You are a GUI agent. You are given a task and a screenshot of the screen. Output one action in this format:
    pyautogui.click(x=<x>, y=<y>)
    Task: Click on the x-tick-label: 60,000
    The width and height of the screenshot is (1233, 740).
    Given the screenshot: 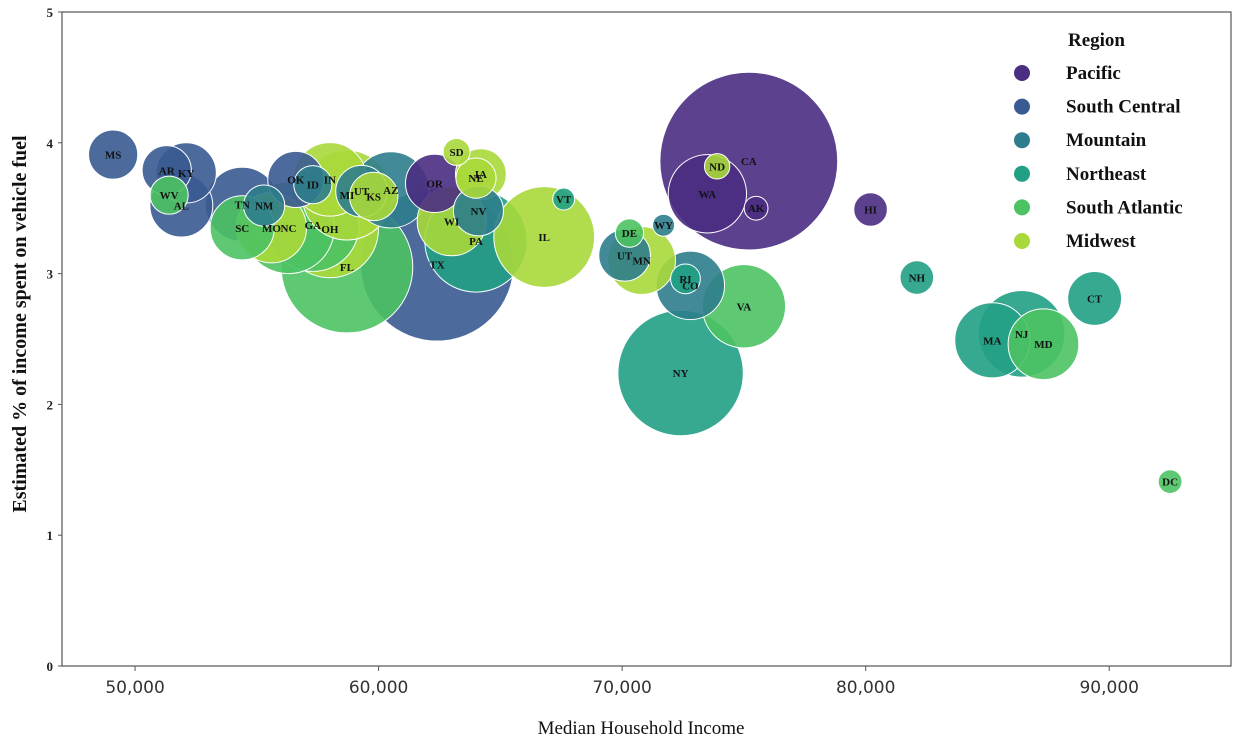 What is the action you would take?
    pyautogui.click(x=378, y=688)
    